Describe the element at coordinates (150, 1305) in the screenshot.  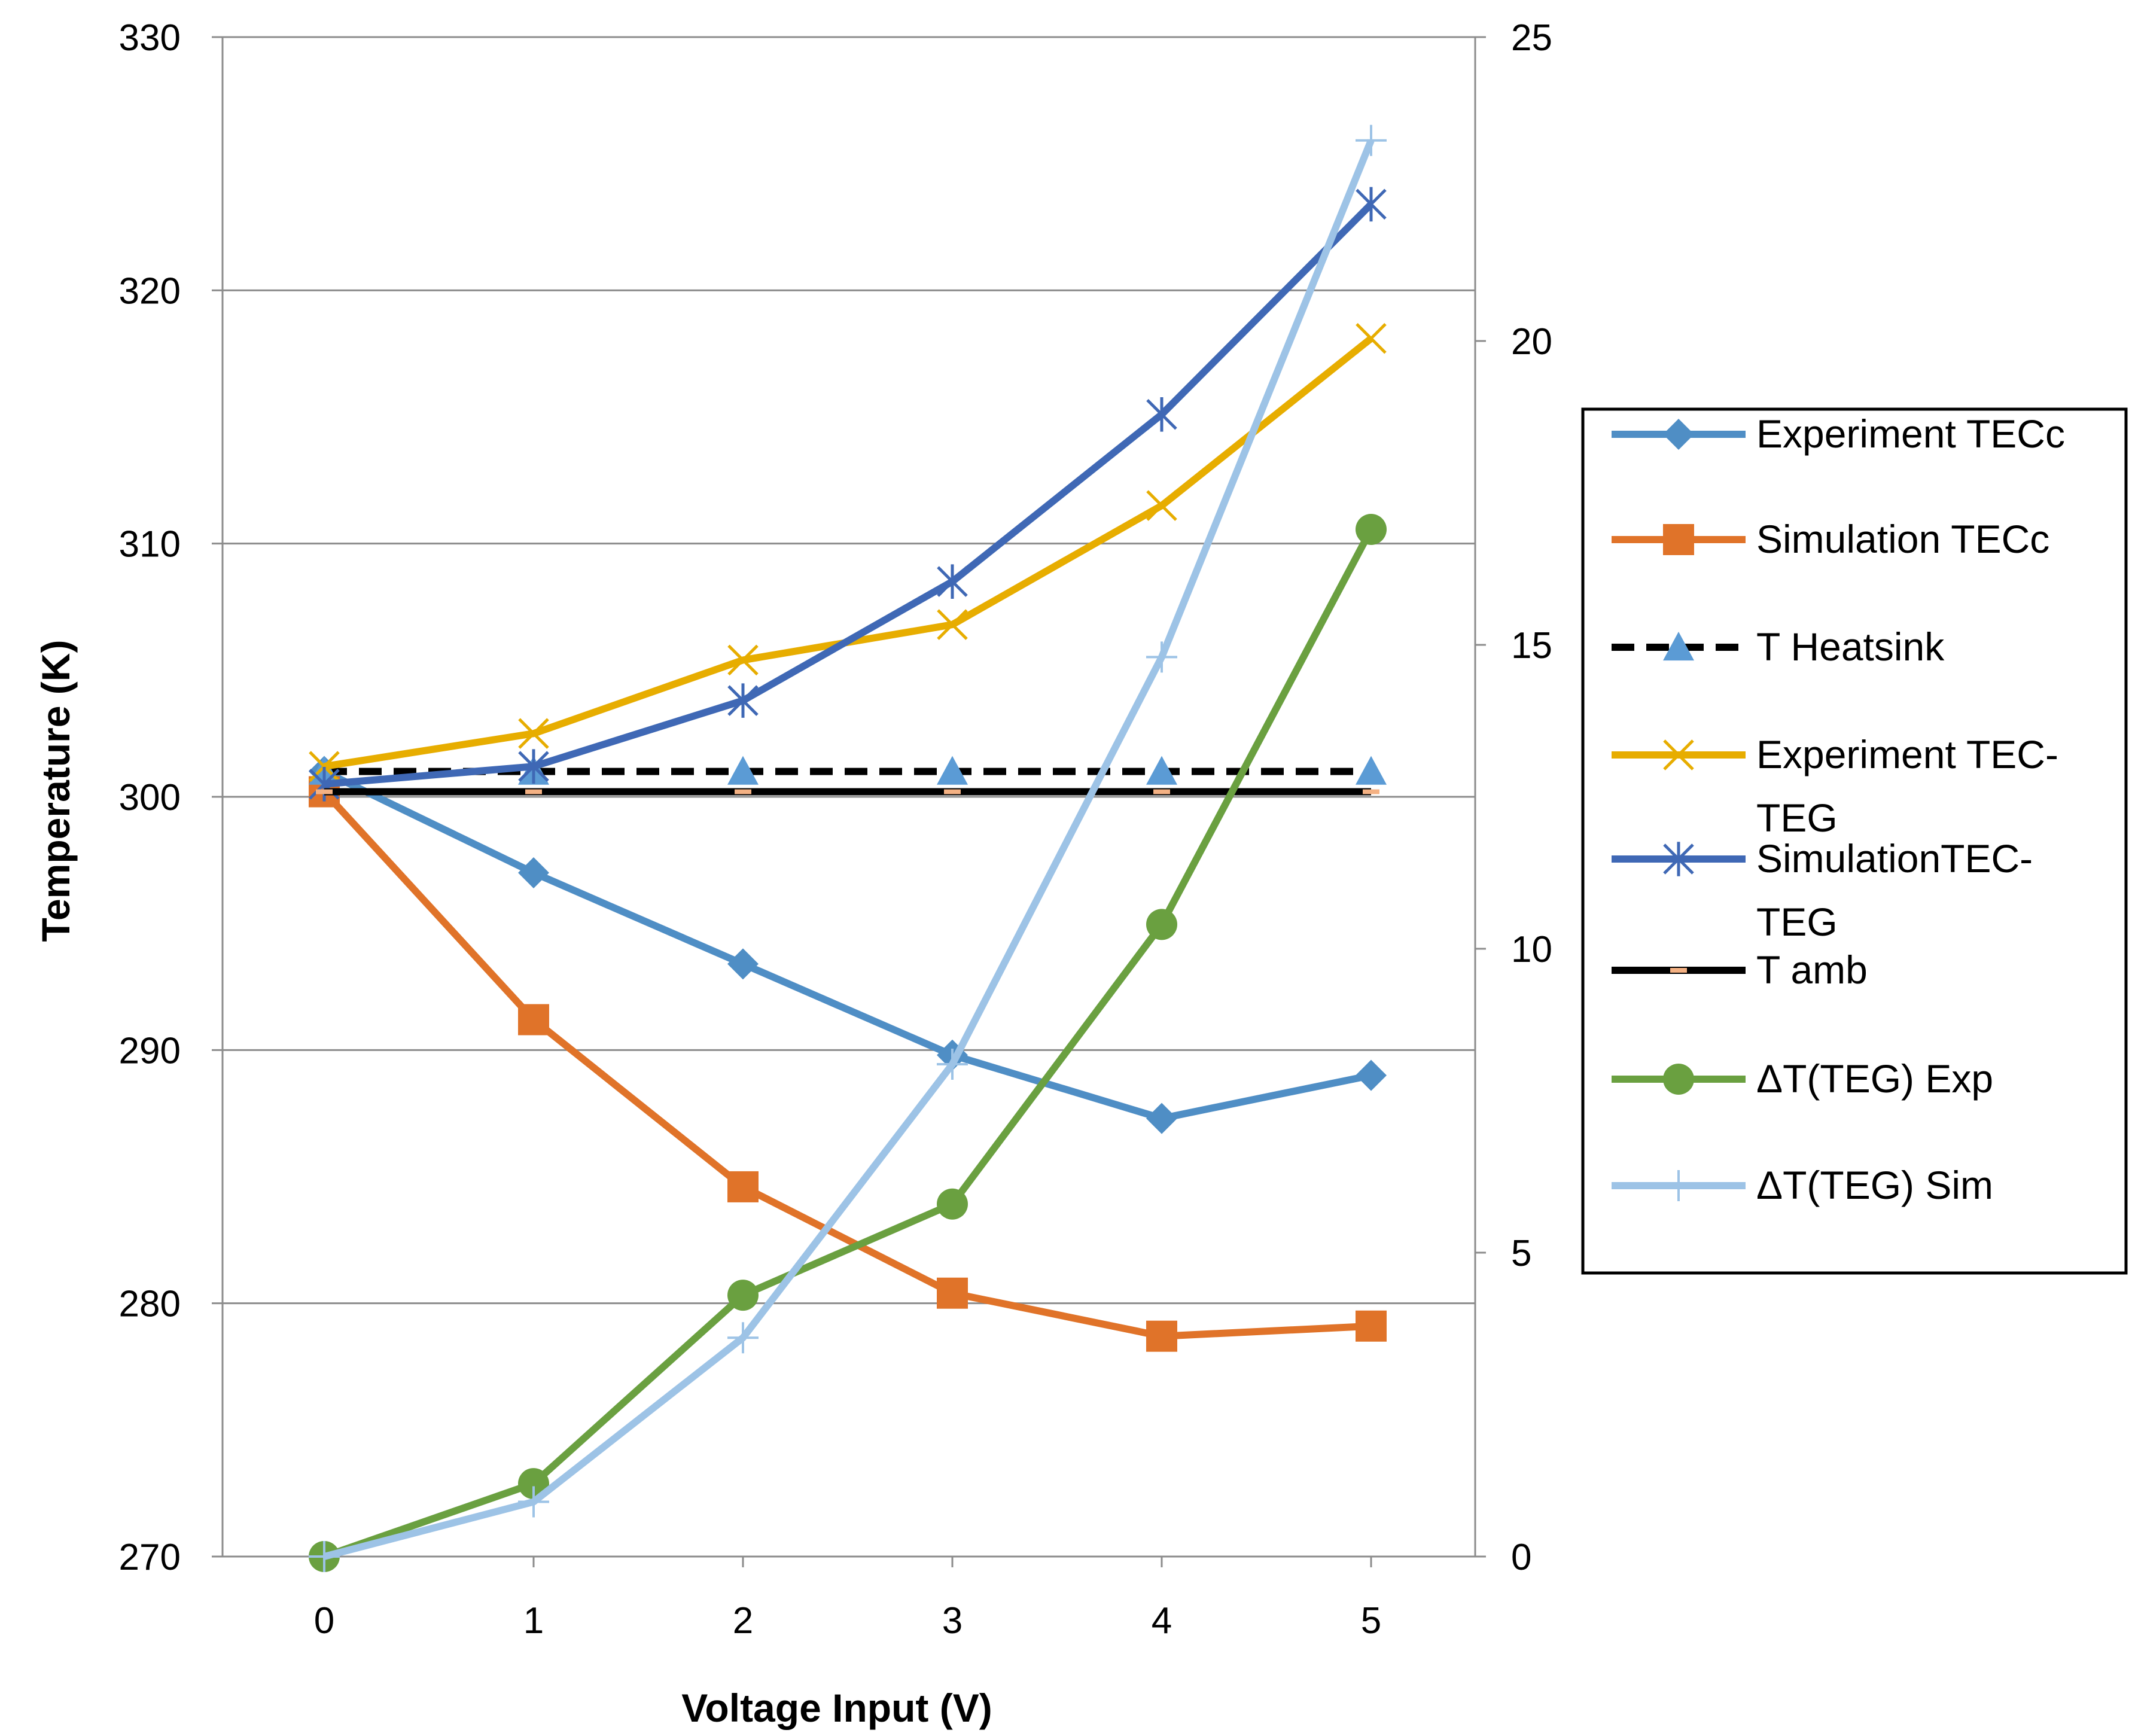
I see `y-tick-label: 280` at that location.